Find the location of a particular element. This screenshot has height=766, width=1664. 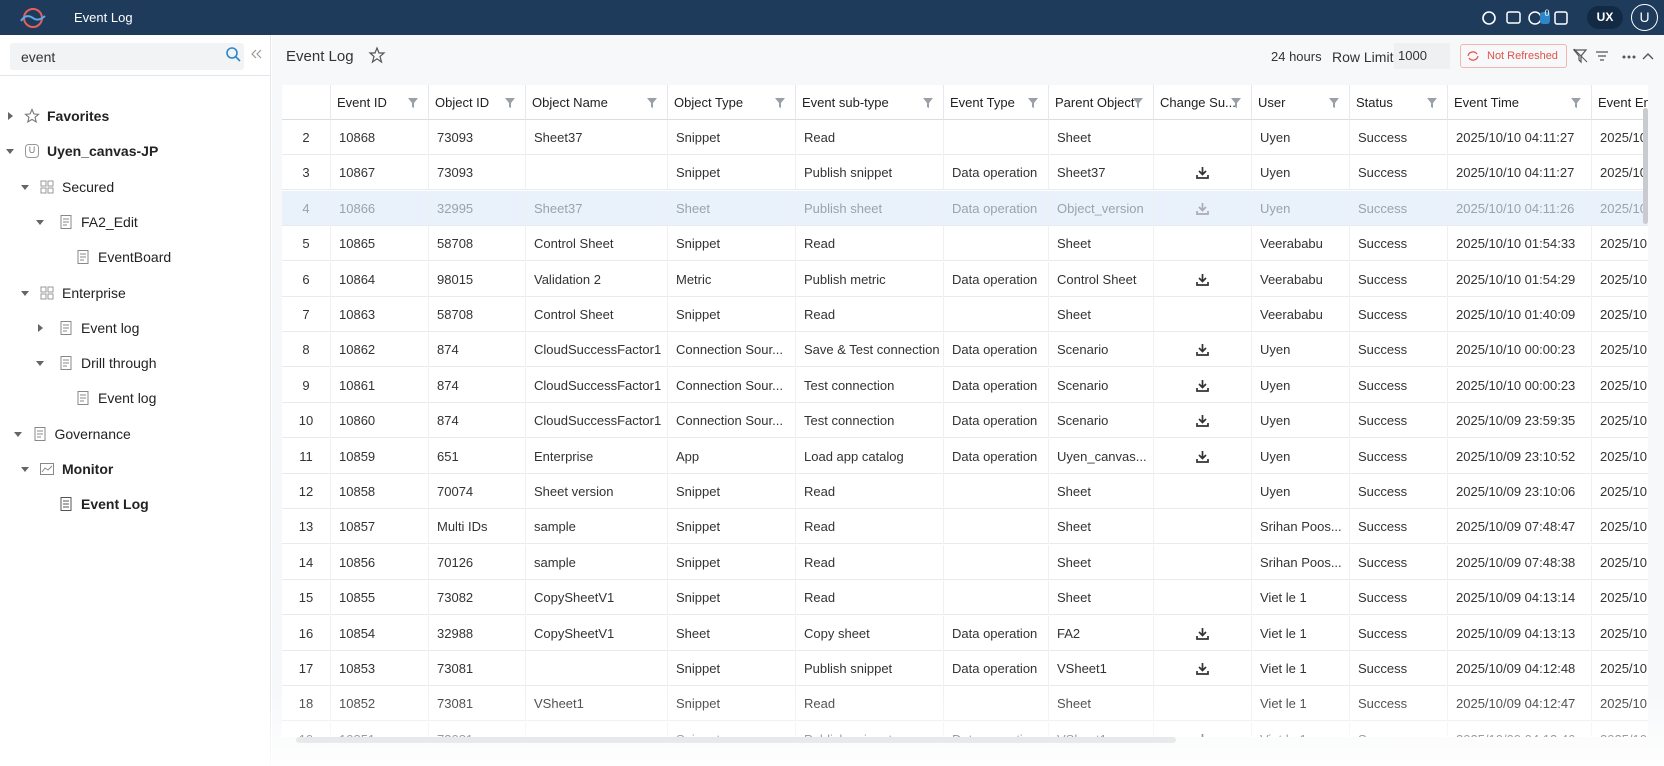

favorite-star is located at coordinates (377, 55).